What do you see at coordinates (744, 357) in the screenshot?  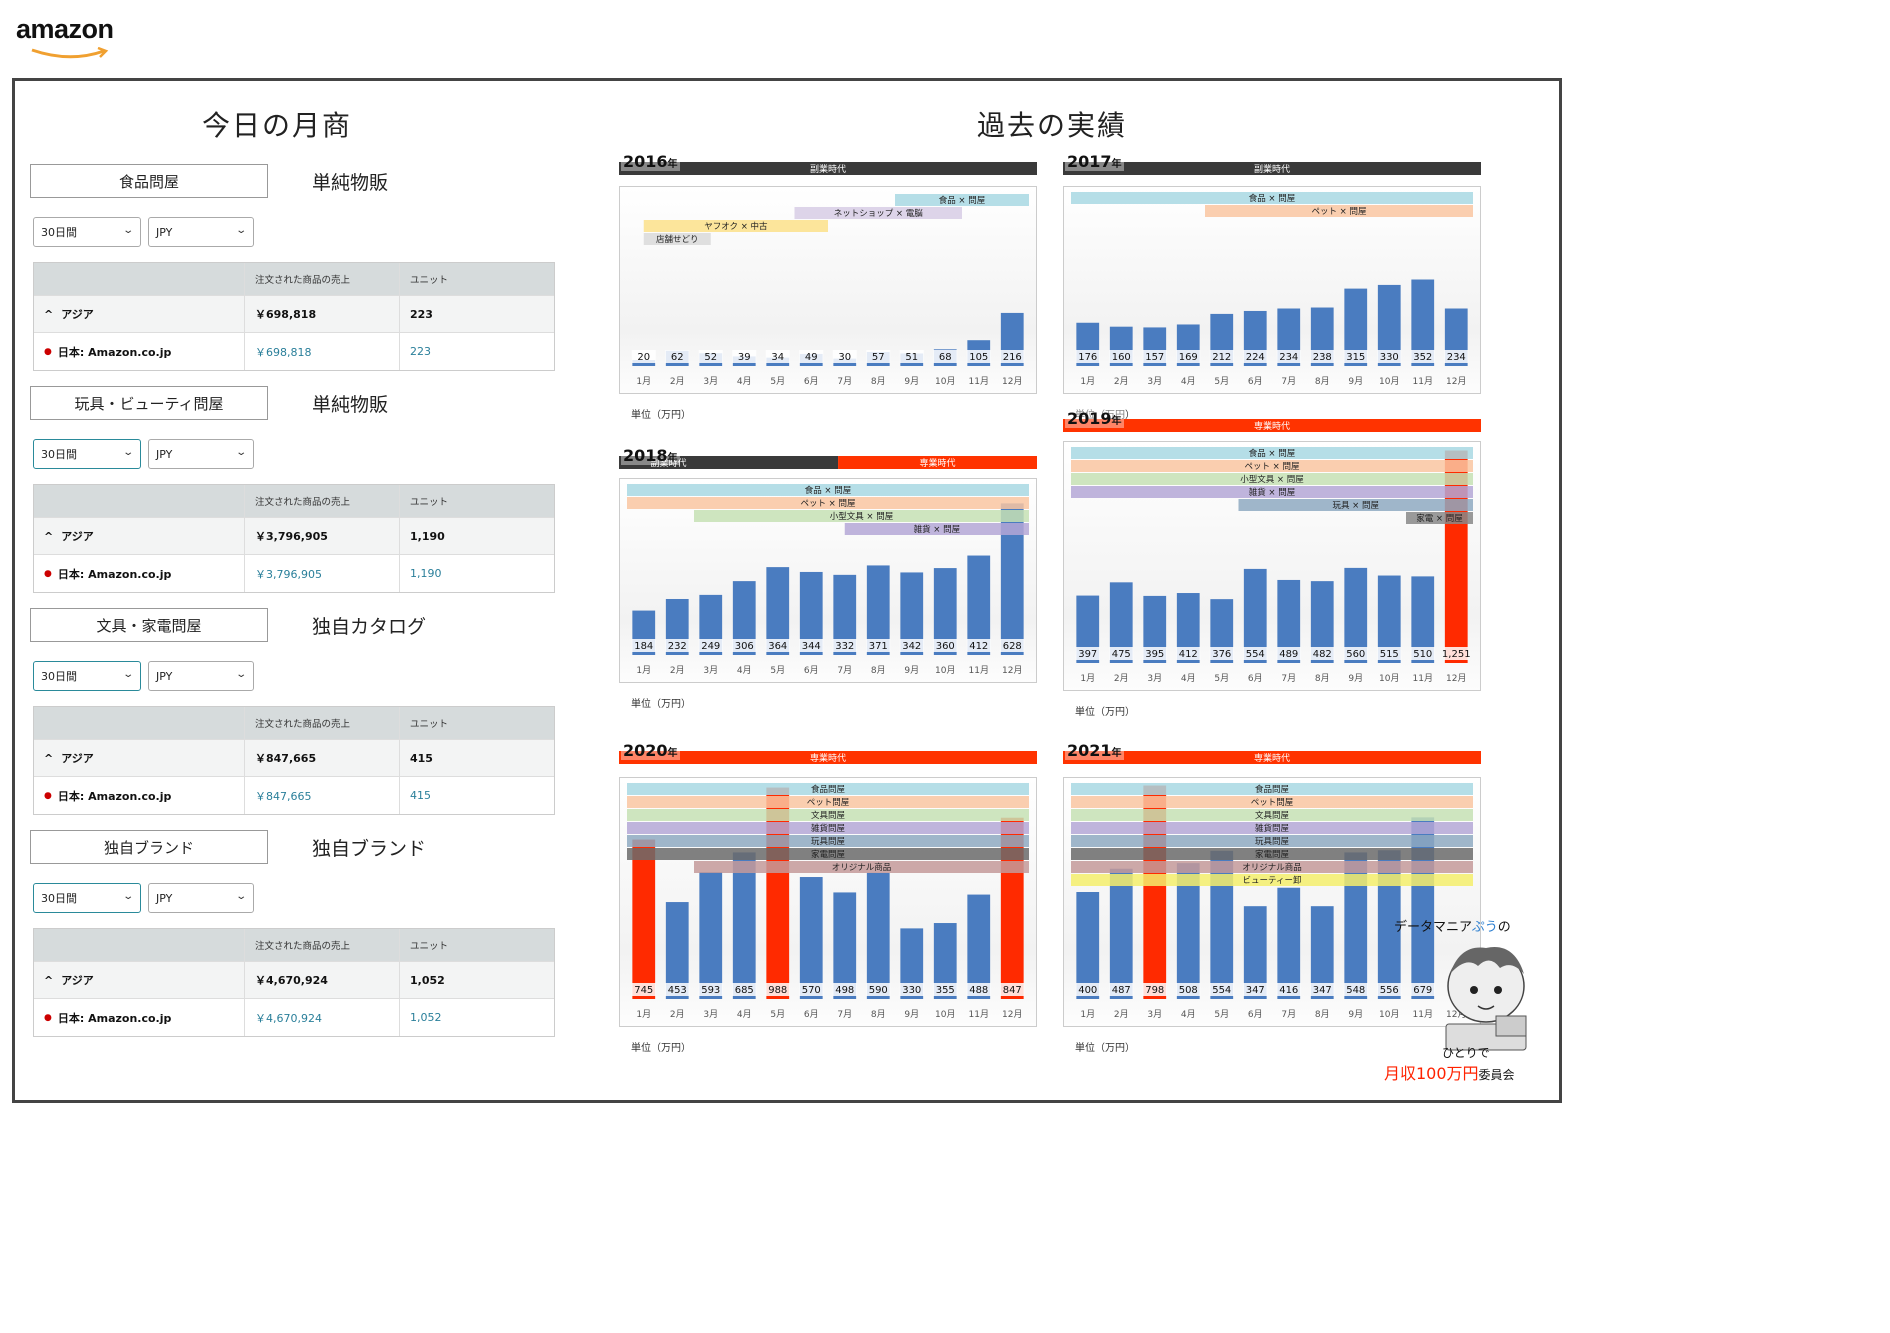 I see `value-label: 39` at bounding box center [744, 357].